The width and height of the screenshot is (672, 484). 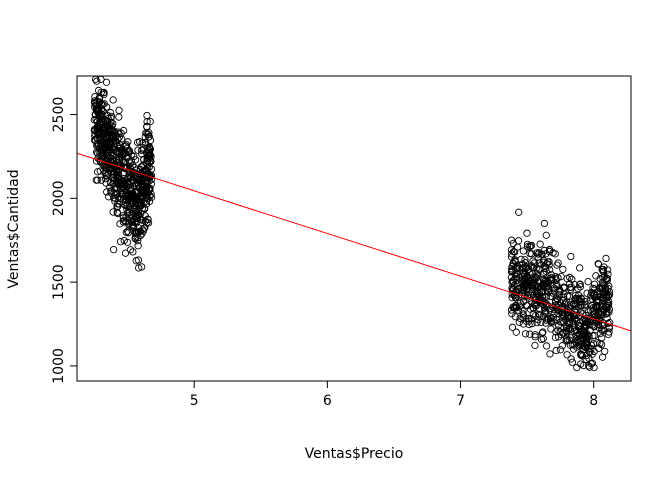 I want to click on x-axis: 5 6 7 8, so click(x=394, y=394).